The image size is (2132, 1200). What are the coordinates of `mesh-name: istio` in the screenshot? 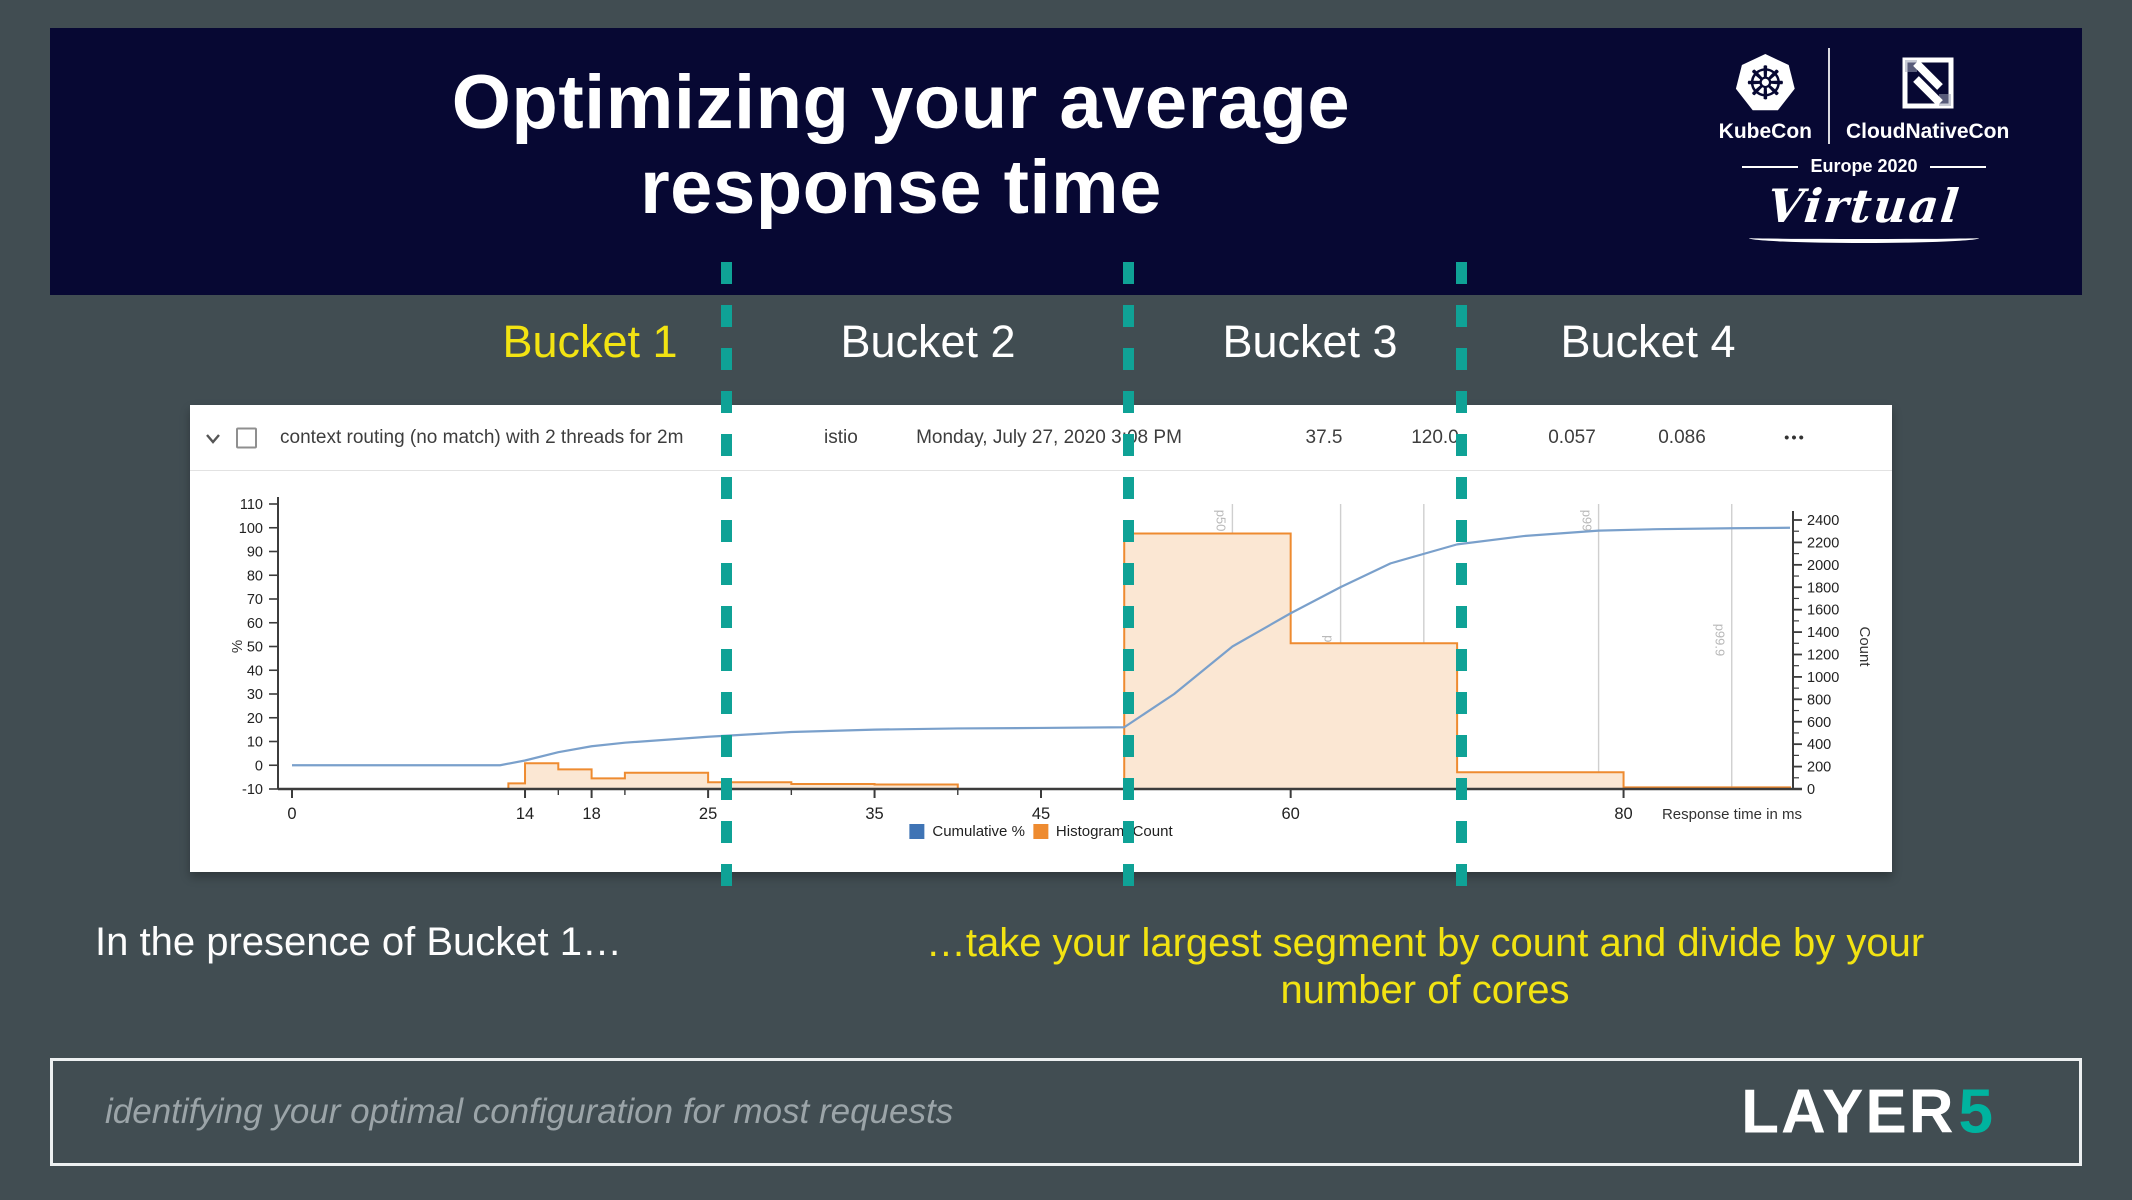 It's located at (841, 437).